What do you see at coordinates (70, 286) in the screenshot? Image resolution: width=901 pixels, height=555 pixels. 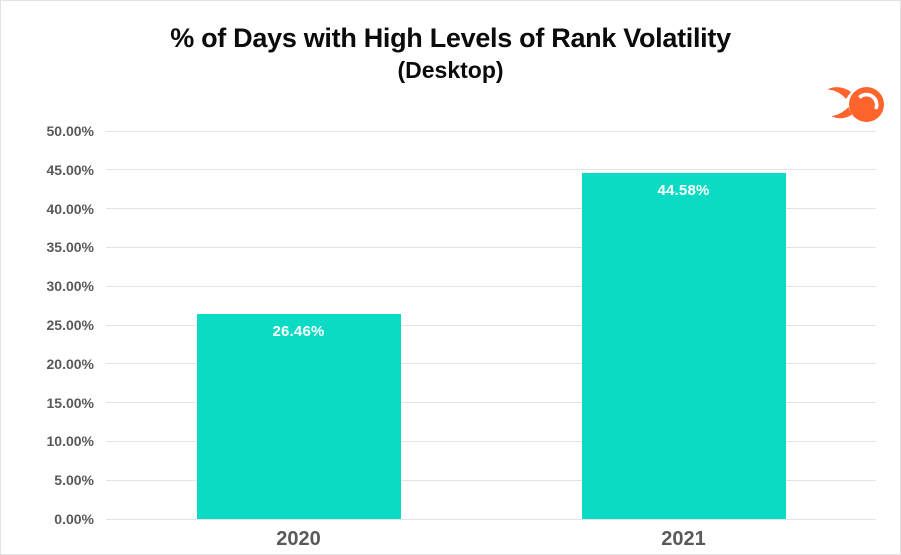 I see `y-axis-tick-label: 30.00%` at bounding box center [70, 286].